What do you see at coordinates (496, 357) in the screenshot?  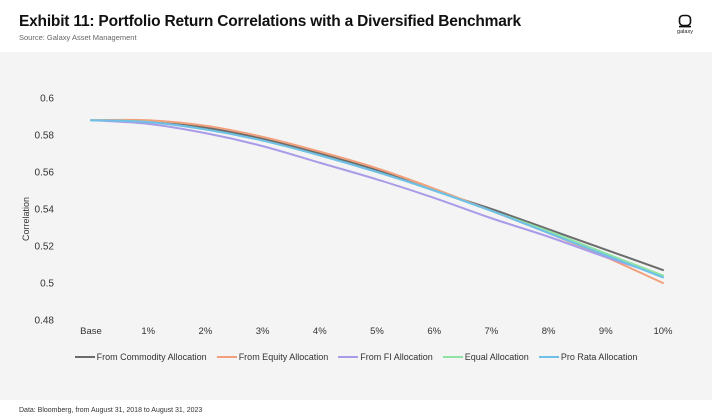 I see `legend-label: Equal Allocation` at bounding box center [496, 357].